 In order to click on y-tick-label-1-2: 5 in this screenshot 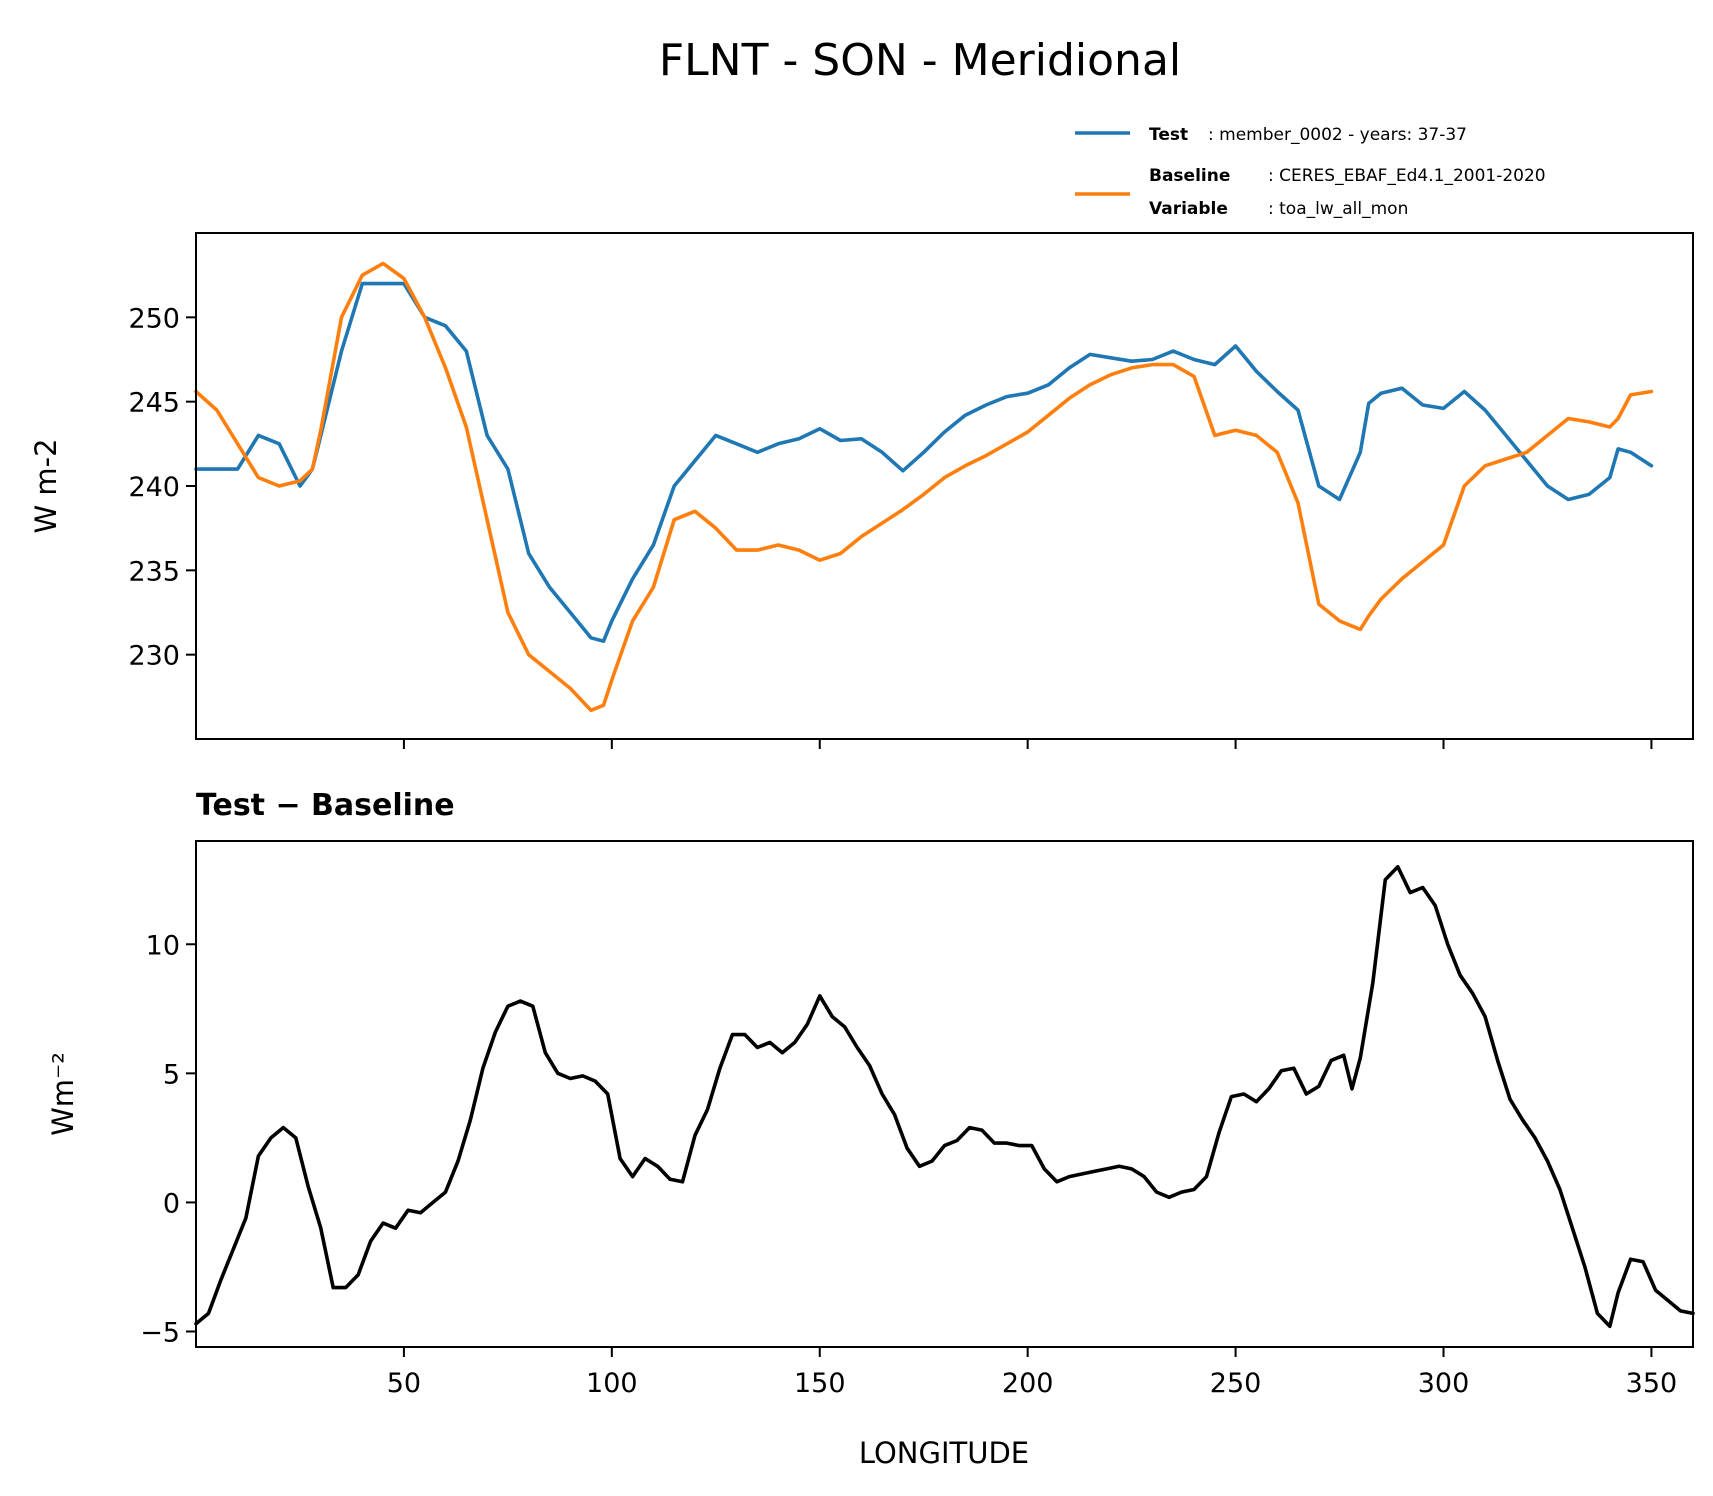, I will do `click(171, 1074)`.